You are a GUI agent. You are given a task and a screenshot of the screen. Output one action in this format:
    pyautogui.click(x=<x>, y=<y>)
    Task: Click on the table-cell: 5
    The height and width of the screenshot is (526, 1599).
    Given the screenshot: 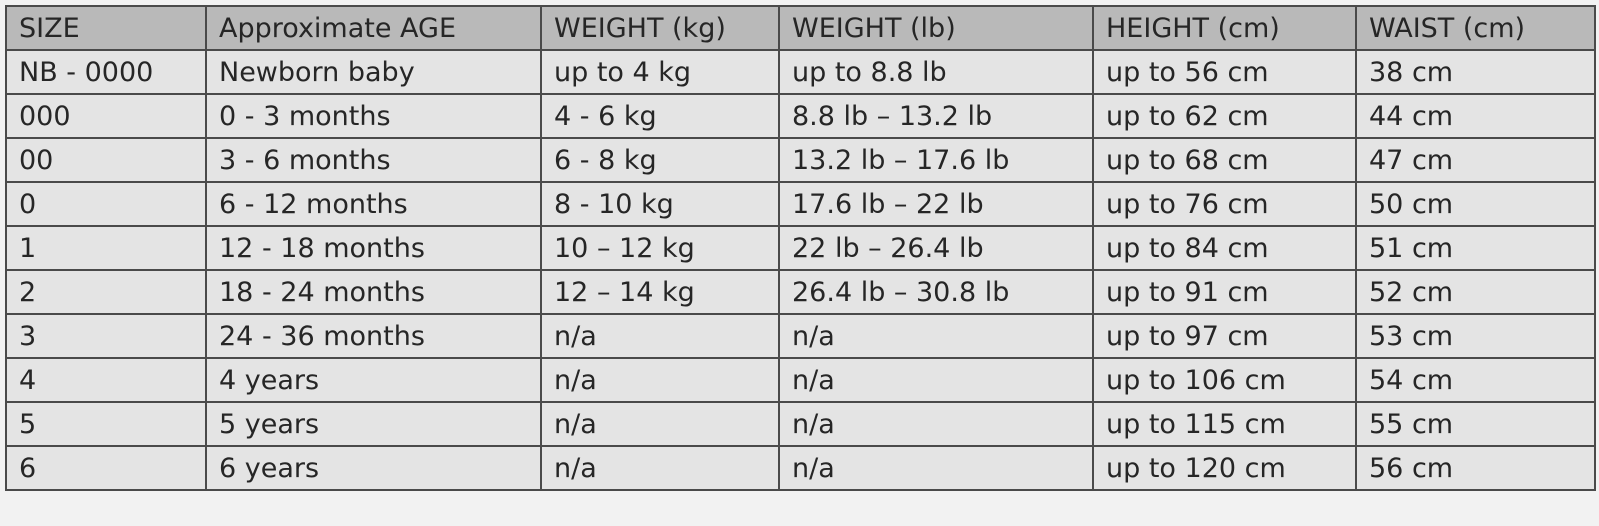 What is the action you would take?
    pyautogui.click(x=106, y=424)
    